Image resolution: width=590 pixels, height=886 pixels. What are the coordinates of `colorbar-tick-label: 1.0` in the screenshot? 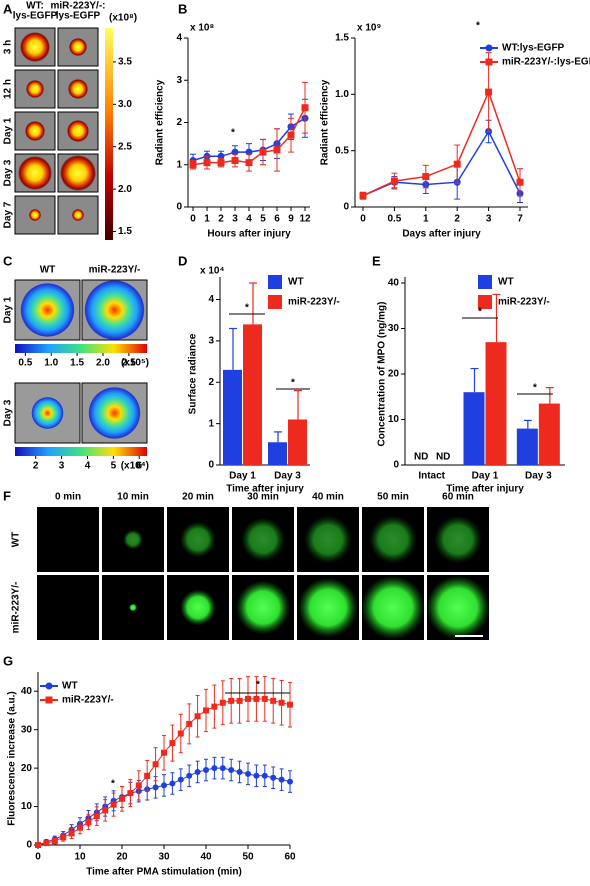 It's located at (51, 363).